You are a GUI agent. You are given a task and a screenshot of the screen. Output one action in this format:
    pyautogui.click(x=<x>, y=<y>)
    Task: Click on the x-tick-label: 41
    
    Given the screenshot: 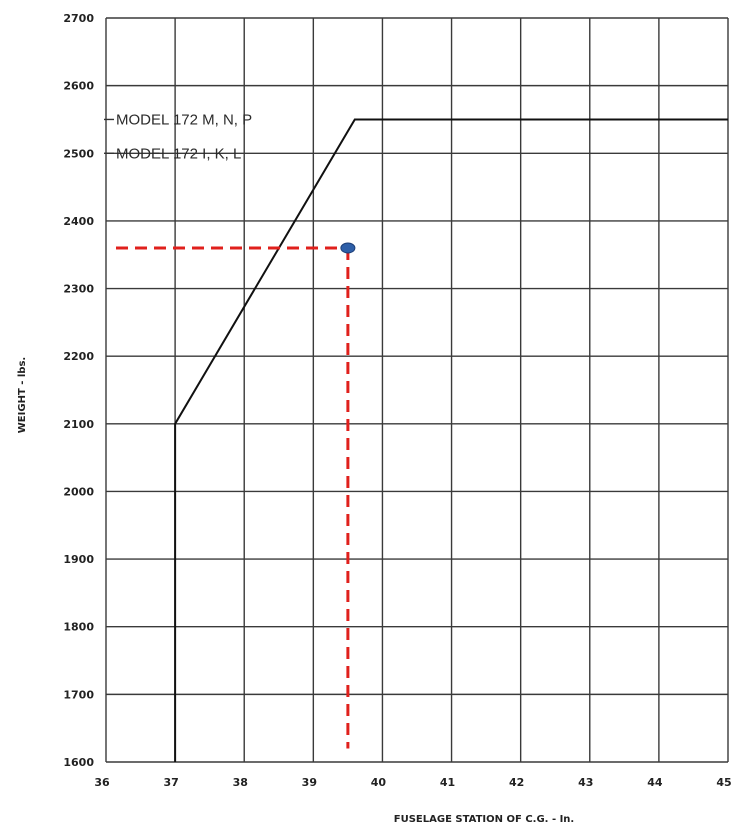 What is the action you would take?
    pyautogui.click(x=447, y=782)
    